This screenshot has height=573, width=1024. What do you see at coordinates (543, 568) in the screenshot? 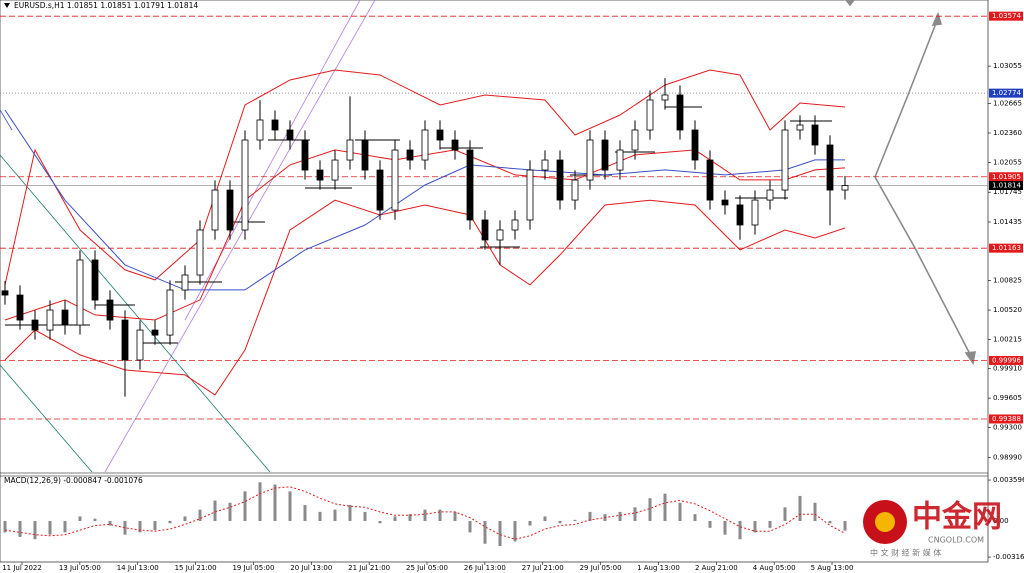
I see `x-tick-label: 27 Jul 21:00` at bounding box center [543, 568].